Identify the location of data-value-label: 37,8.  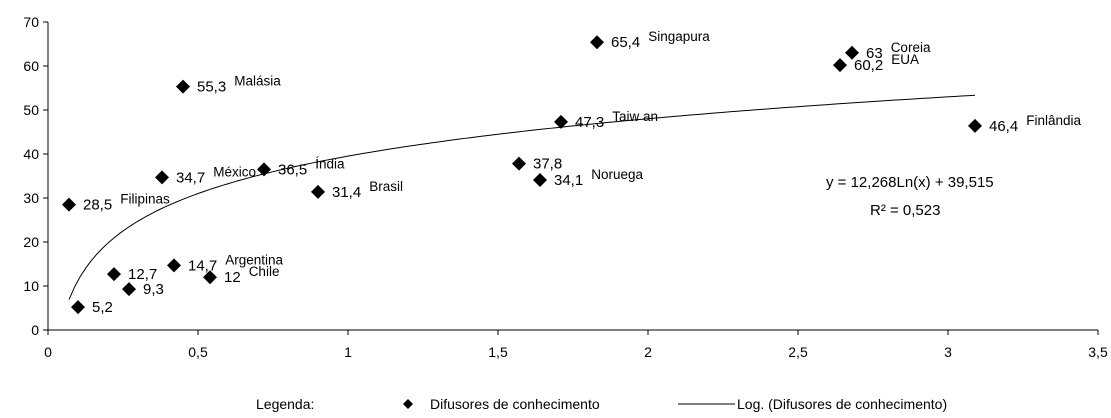
(547, 164).